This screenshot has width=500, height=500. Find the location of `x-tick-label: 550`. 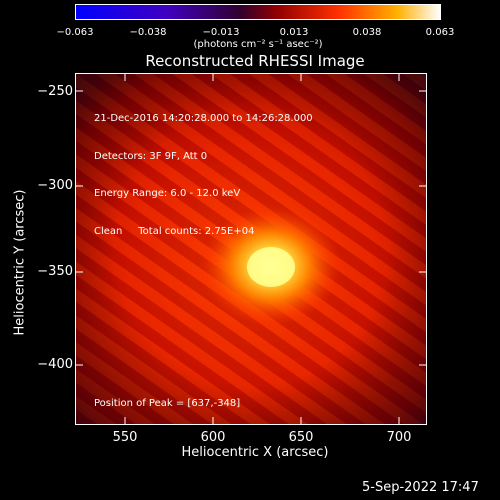

x-tick-label: 550 is located at coordinates (125, 437).